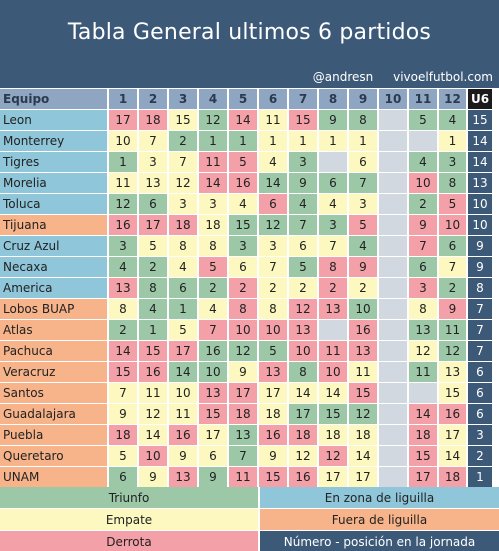  What do you see at coordinates (53, 372) in the screenshot?
I see `team-name: Veracruz` at bounding box center [53, 372].